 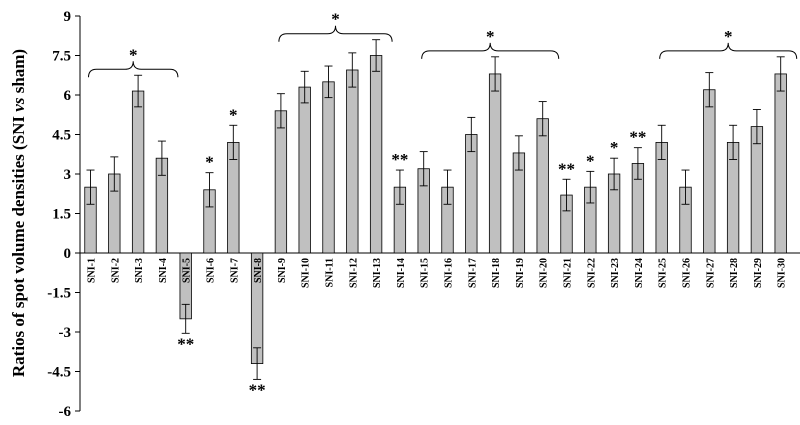 I want to click on category-label: SNI-7, so click(x=234, y=270).